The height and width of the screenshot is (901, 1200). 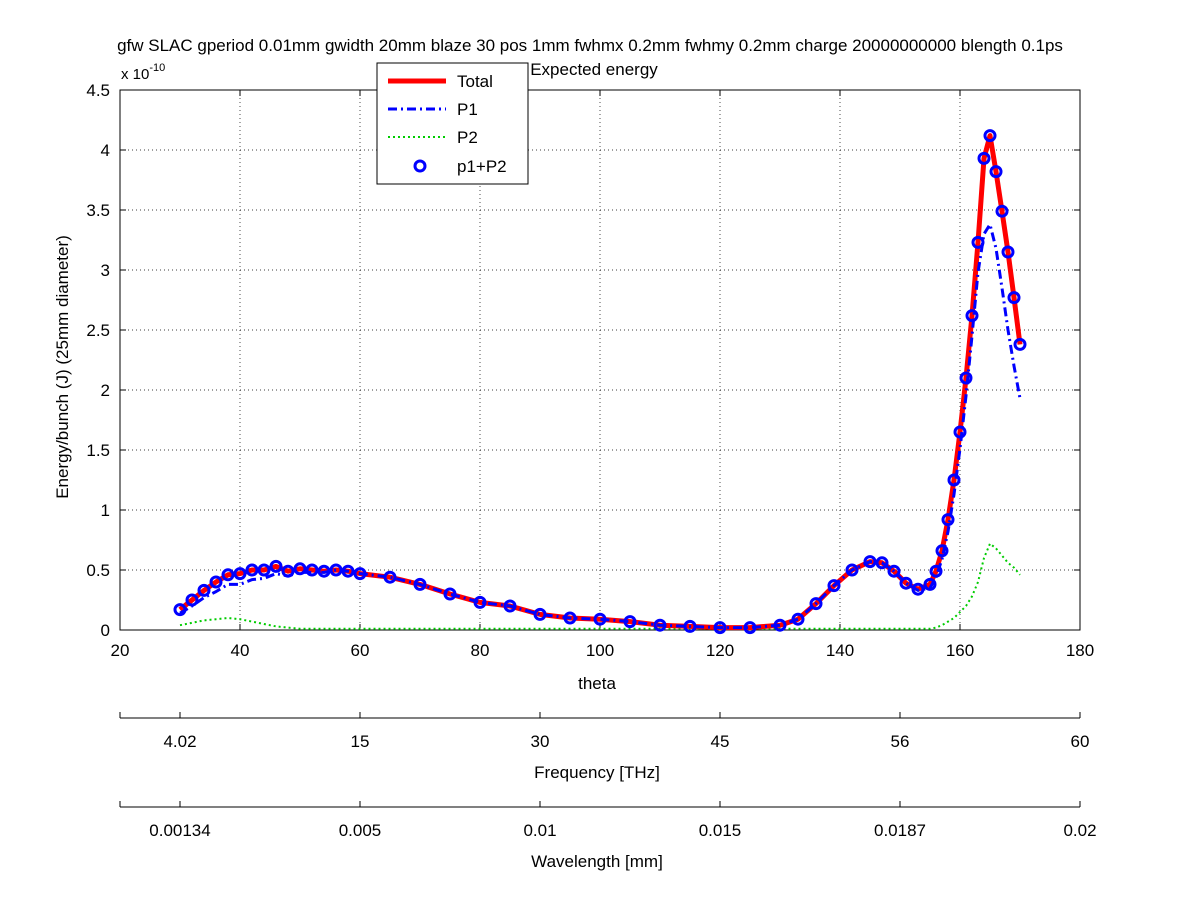 I want to click on y-tick-label: 3.5, so click(x=98, y=210).